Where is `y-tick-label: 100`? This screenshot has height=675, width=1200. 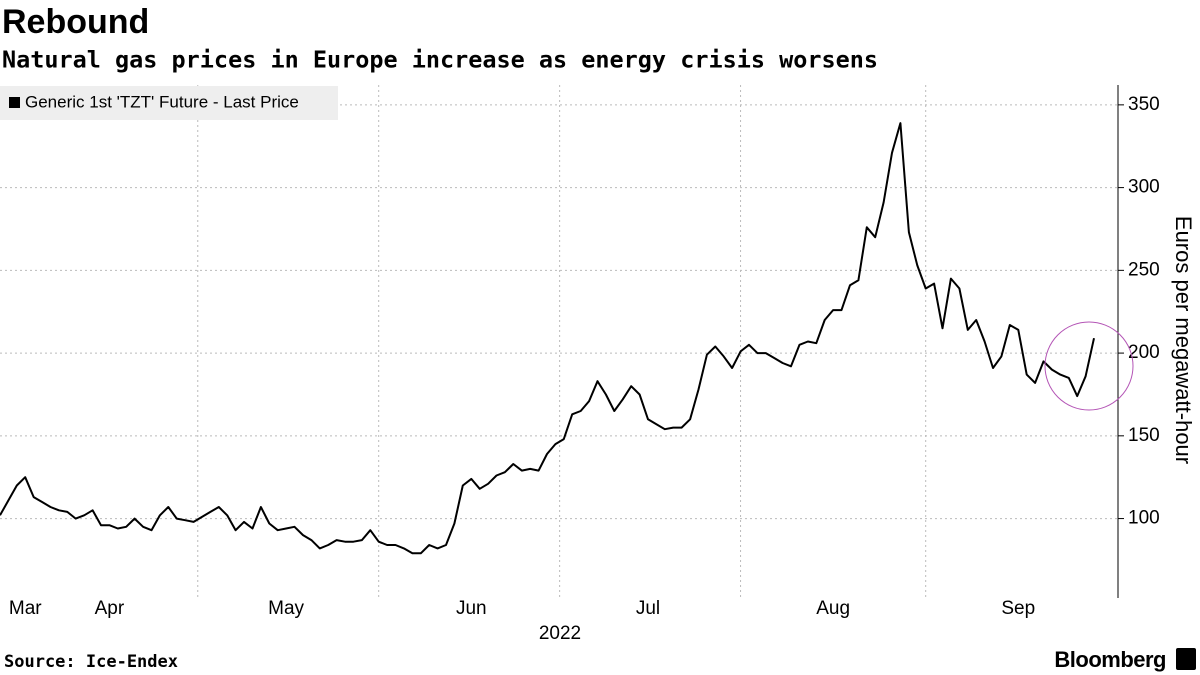 y-tick-label: 100 is located at coordinates (1144, 518).